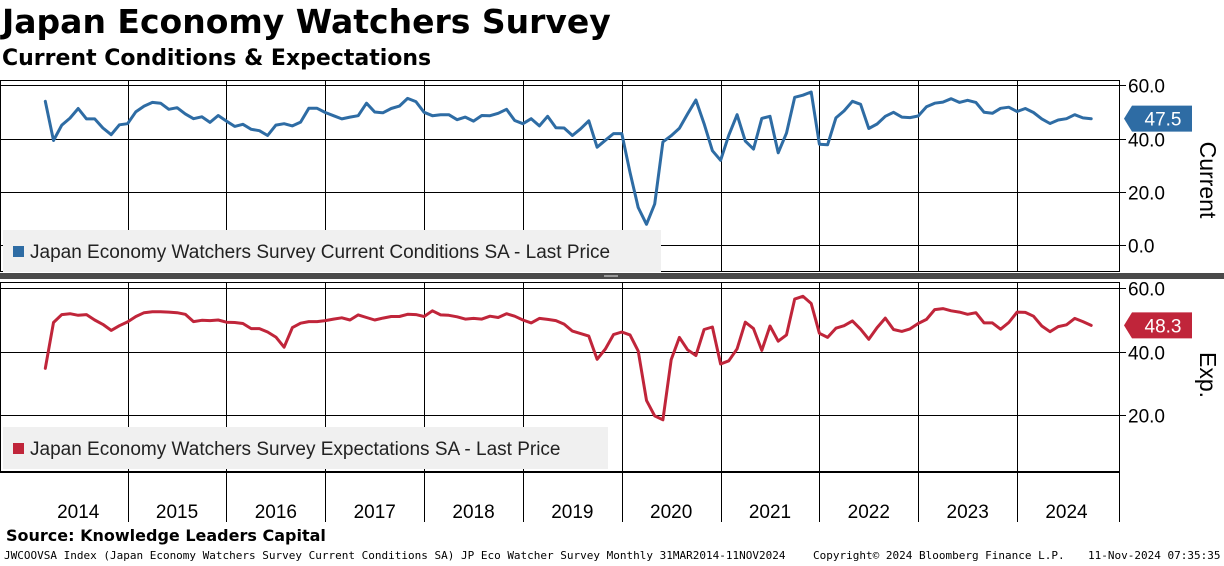  Describe the element at coordinates (473, 512) in the screenshot. I see `x-tick-label: 2018` at that location.